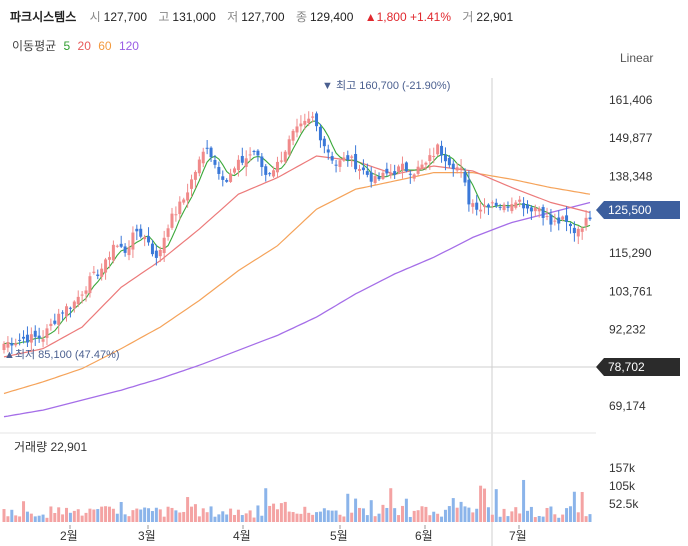 This screenshot has height=546, width=688. Describe the element at coordinates (637, 58) in the screenshot. I see `scale-toggle-button: Linear` at that location.